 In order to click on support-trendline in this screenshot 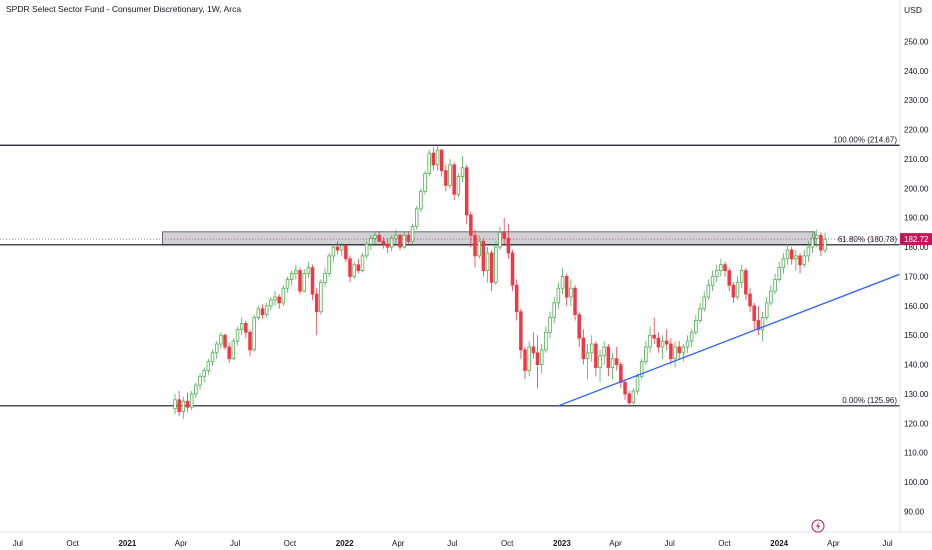, I will do `click(729, 340)`.